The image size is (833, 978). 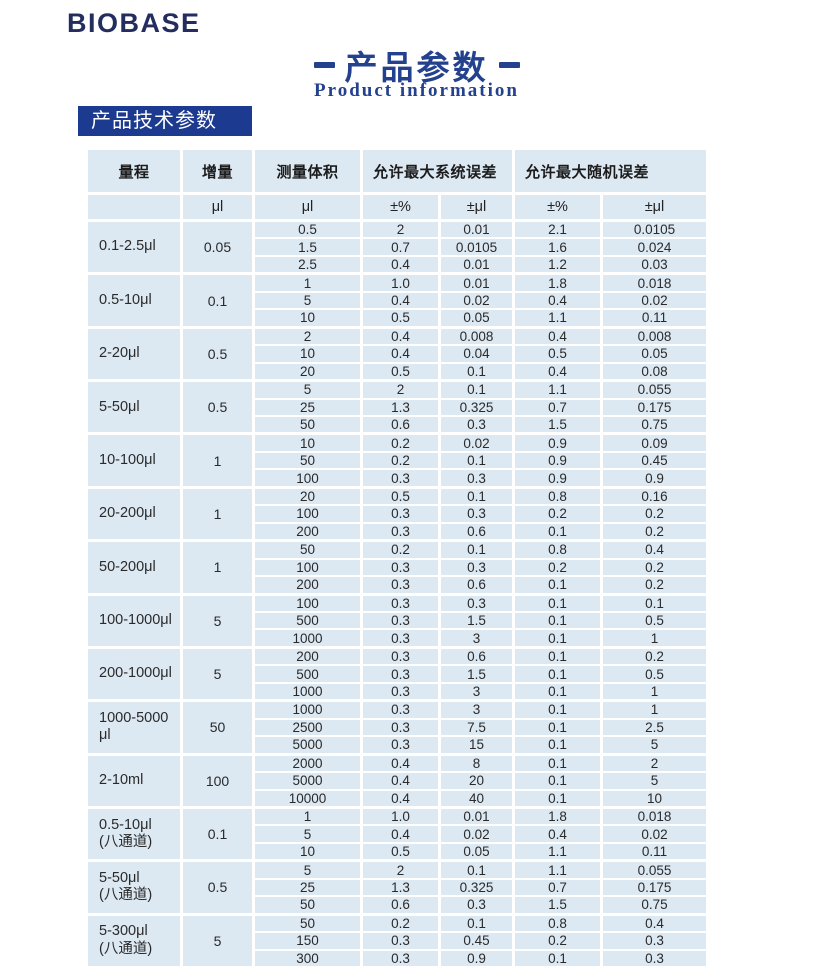 I want to click on range-cell: 50-200μl, so click(x=134, y=567).